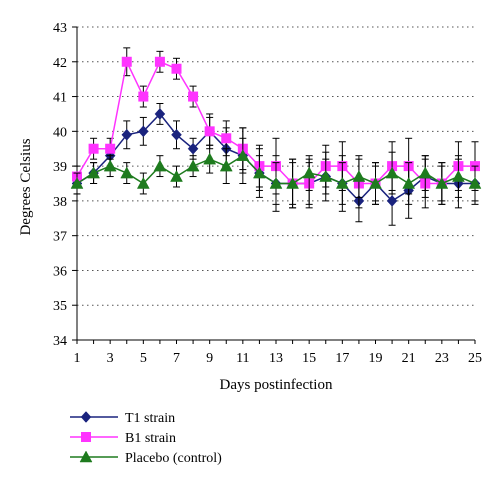  What do you see at coordinates (150, 438) in the screenshot?
I see `legend-label: B1 strain` at bounding box center [150, 438].